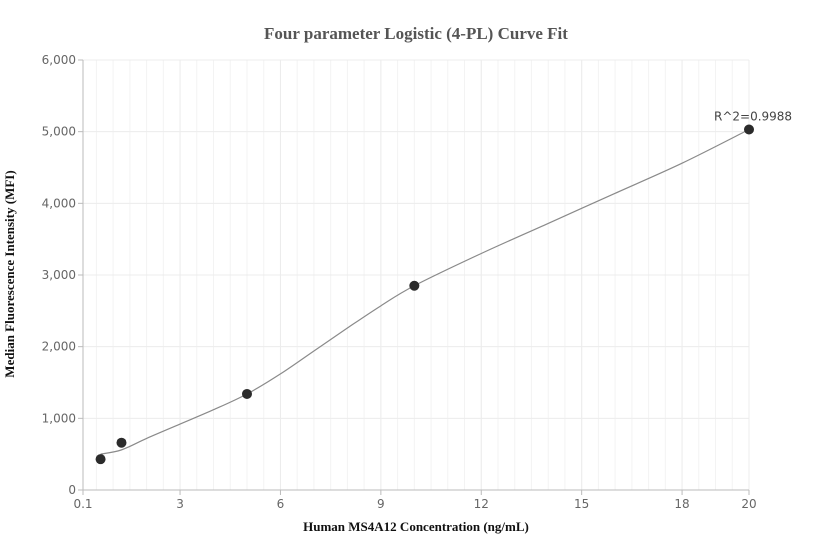 This screenshot has width=832, height=560. I want to click on x-tick-label: 0.1, so click(82, 504).